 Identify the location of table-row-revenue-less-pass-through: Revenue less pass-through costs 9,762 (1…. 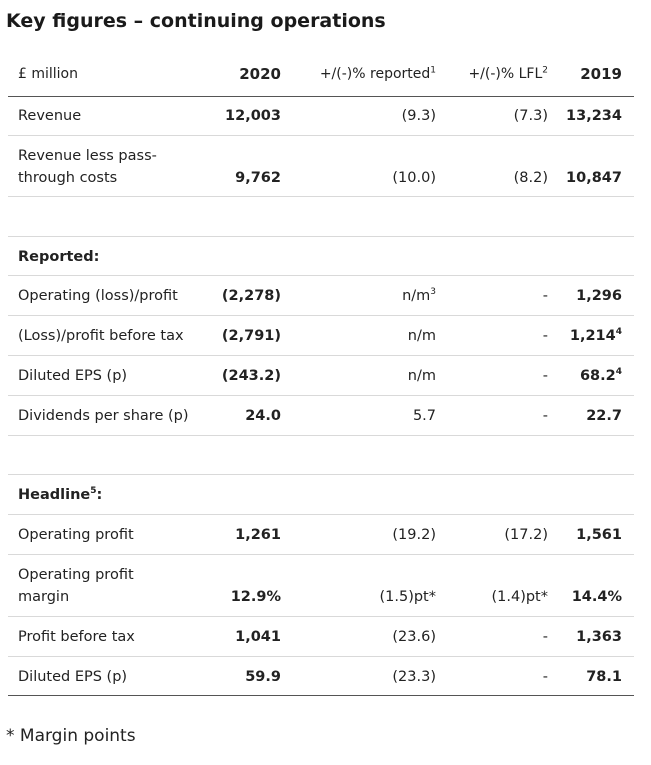
(321, 166).